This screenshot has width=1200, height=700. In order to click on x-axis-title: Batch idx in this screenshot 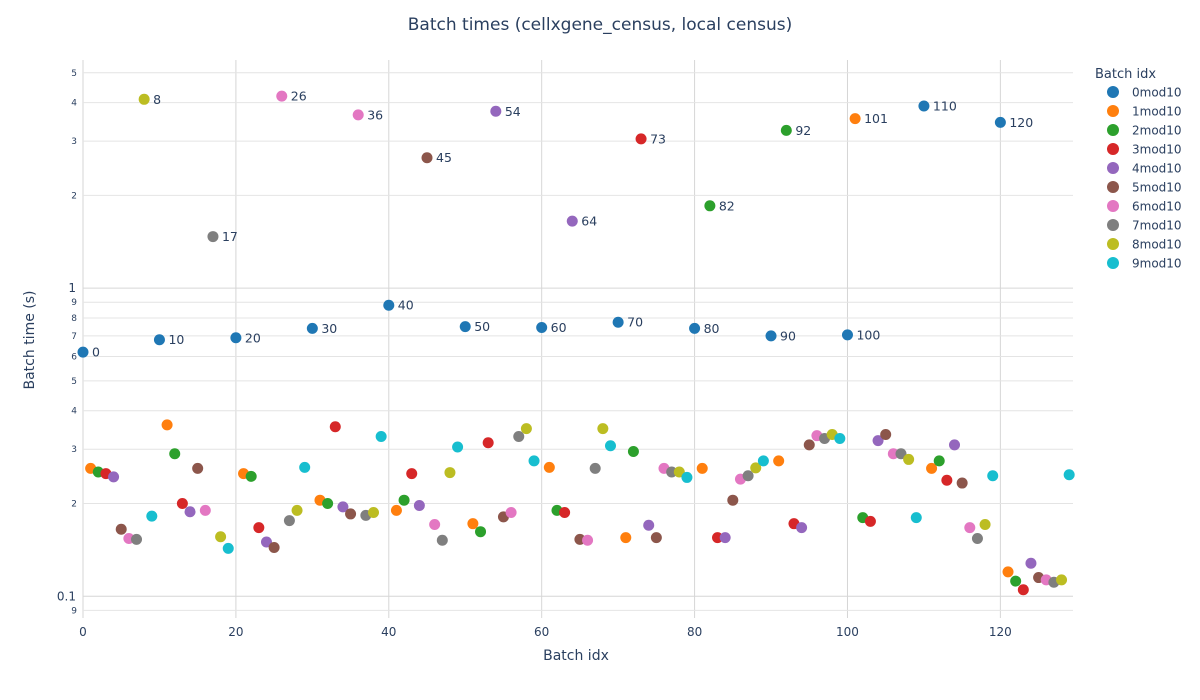, I will do `click(576, 656)`.